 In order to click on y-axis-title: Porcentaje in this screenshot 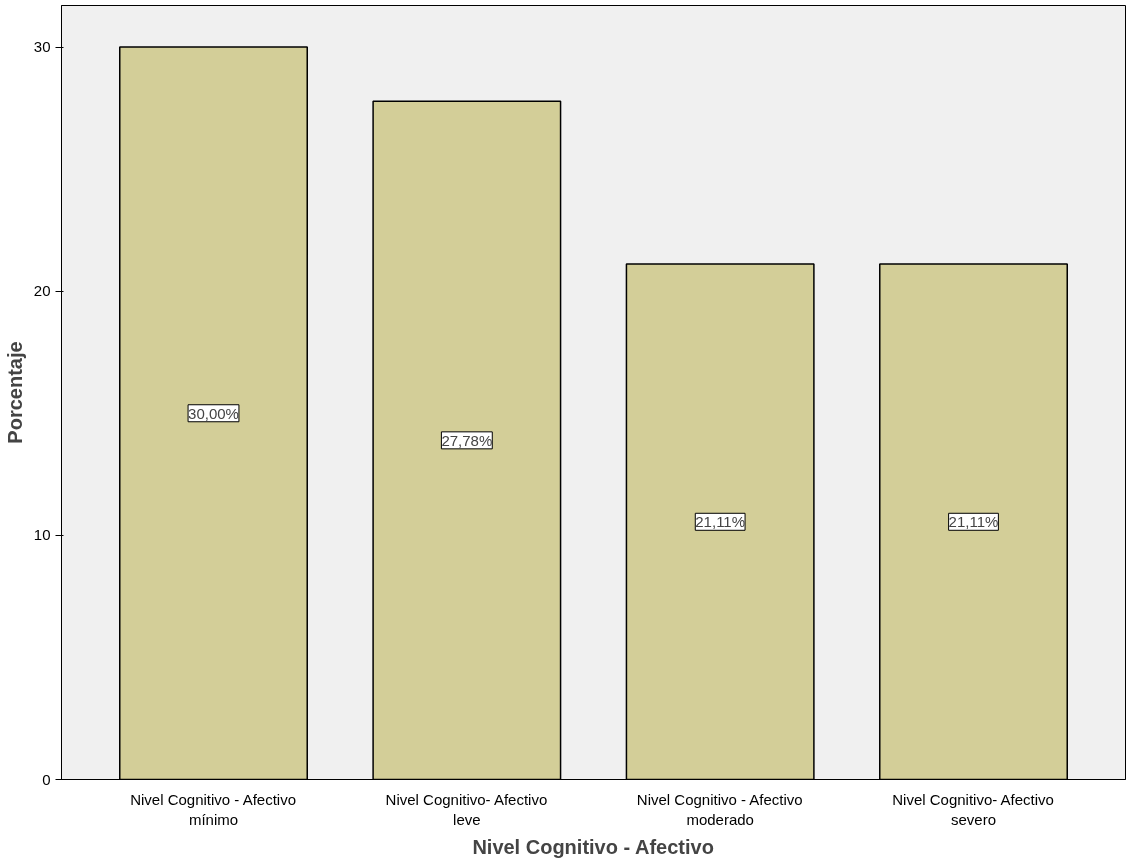, I will do `click(14, 392)`.